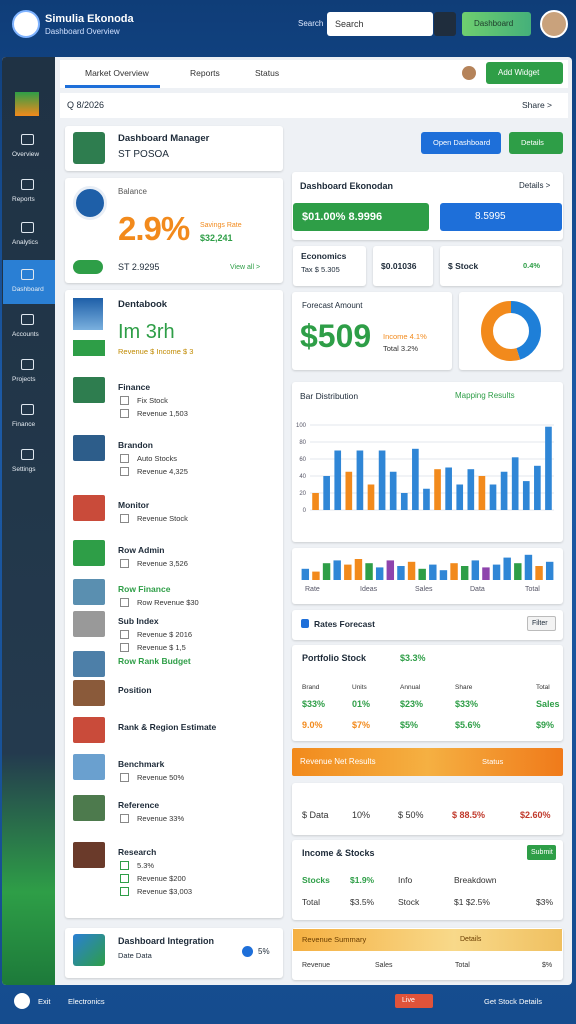 This screenshot has width=576, height=1024. What do you see at coordinates (302, 494) in the screenshot?
I see `y-tick-label: 20` at bounding box center [302, 494].